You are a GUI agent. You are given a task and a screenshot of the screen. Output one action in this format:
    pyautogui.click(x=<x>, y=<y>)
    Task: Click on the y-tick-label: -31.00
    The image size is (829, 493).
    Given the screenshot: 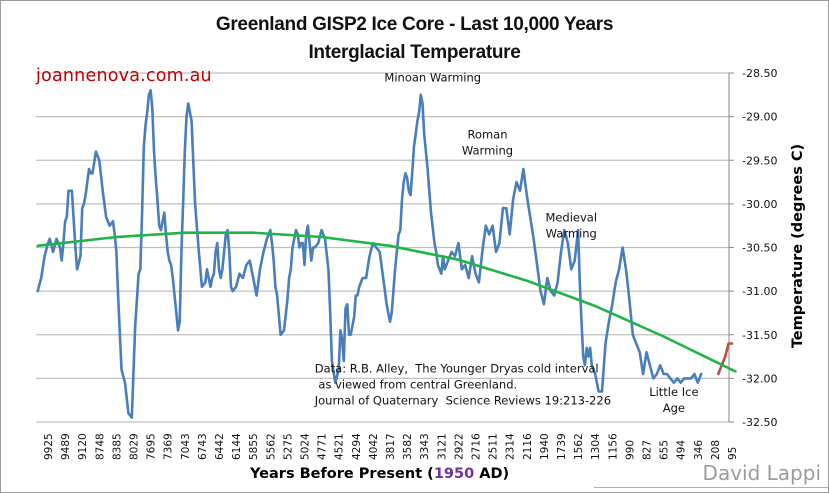 What is the action you would take?
    pyautogui.click(x=759, y=291)
    